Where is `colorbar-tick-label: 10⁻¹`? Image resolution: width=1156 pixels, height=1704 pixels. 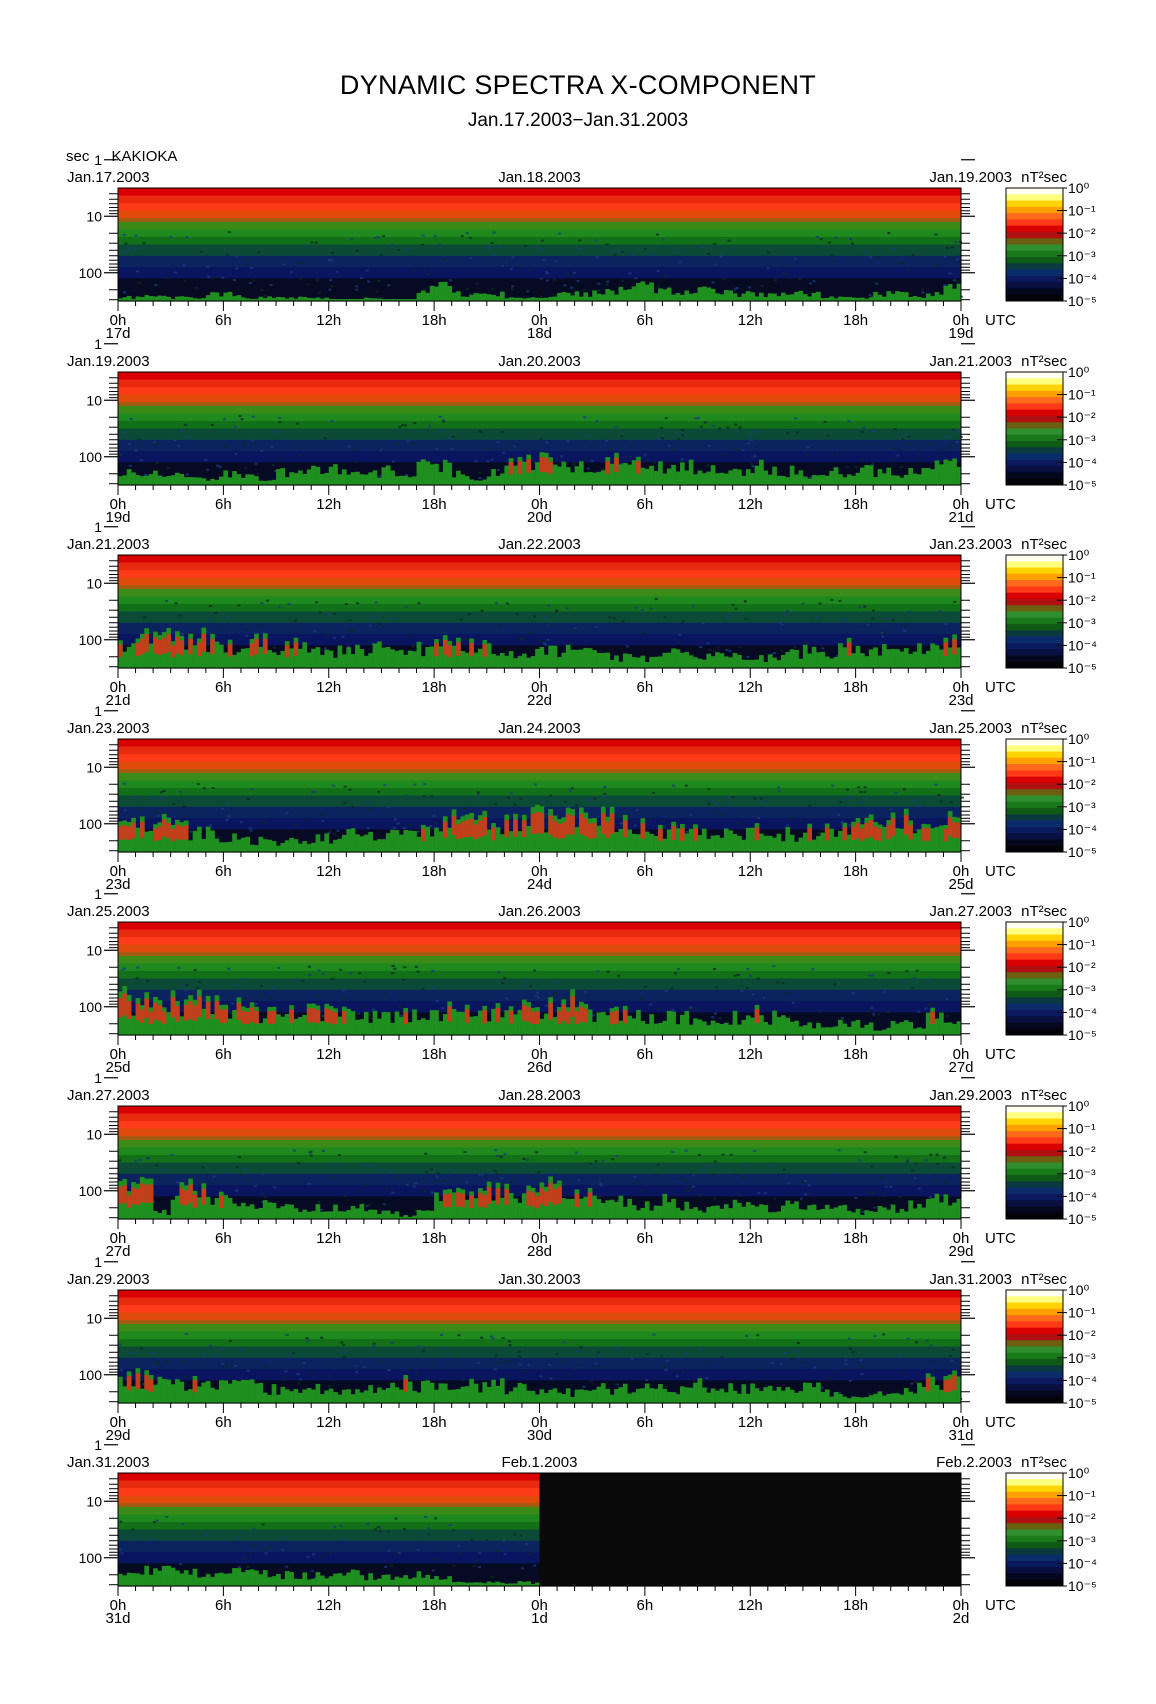
colorbar-tick-label: 10⁻¹ is located at coordinates (1082, 1313).